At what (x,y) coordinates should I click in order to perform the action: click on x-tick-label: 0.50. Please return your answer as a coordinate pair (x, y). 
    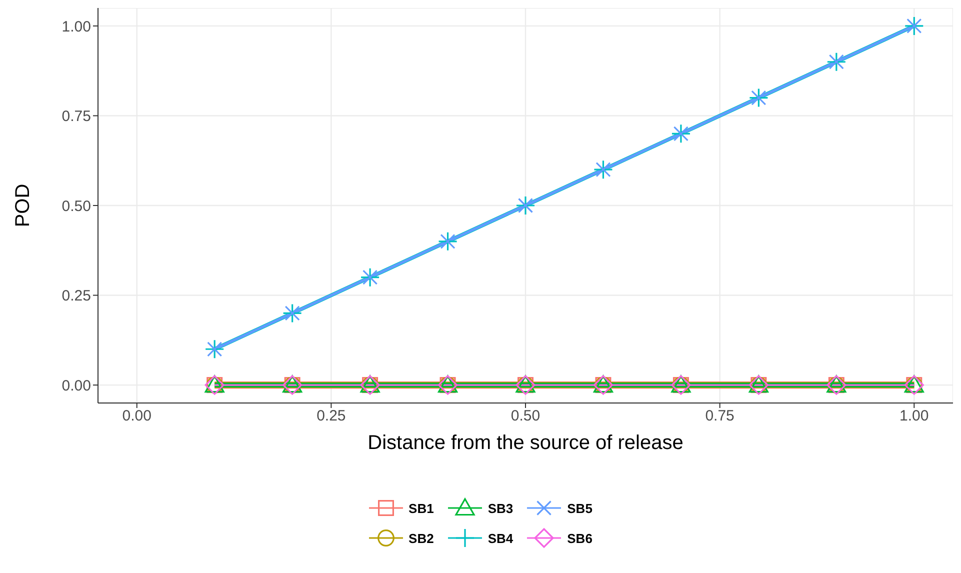
    Looking at the image, I should click on (525, 416).